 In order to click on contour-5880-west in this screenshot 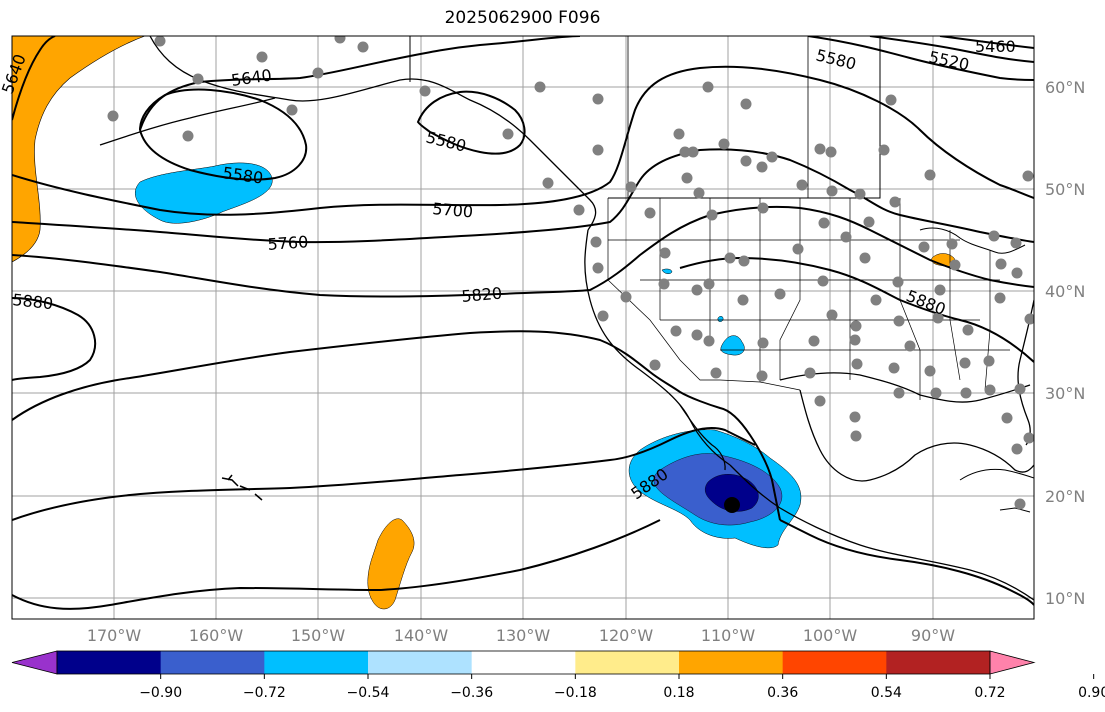, I will do `click(54, 339)`.